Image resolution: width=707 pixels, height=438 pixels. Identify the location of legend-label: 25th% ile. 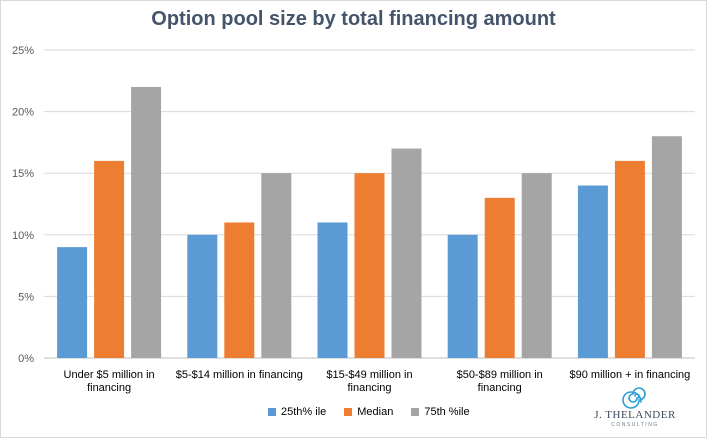
(304, 412).